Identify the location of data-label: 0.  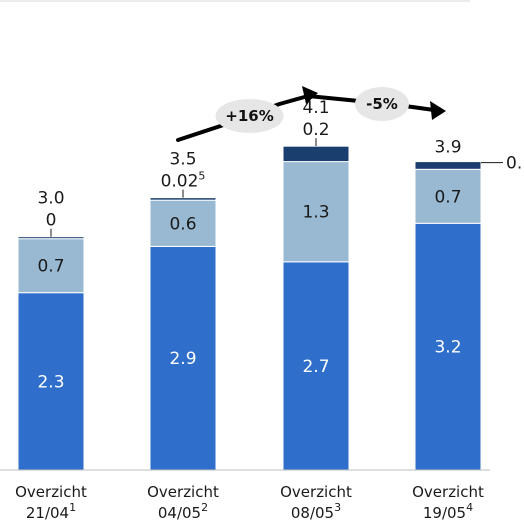
(51, 221).